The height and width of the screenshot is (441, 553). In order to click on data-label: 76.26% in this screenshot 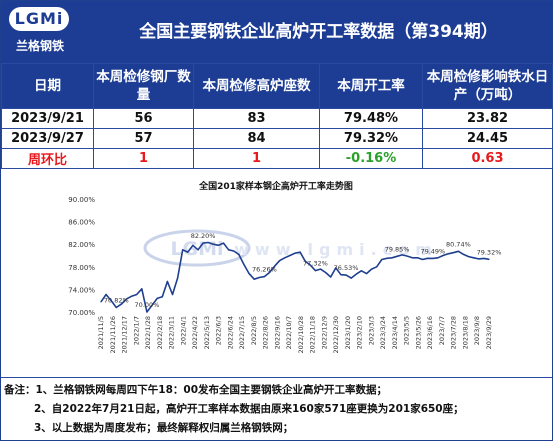, I will do `click(264, 270)`.